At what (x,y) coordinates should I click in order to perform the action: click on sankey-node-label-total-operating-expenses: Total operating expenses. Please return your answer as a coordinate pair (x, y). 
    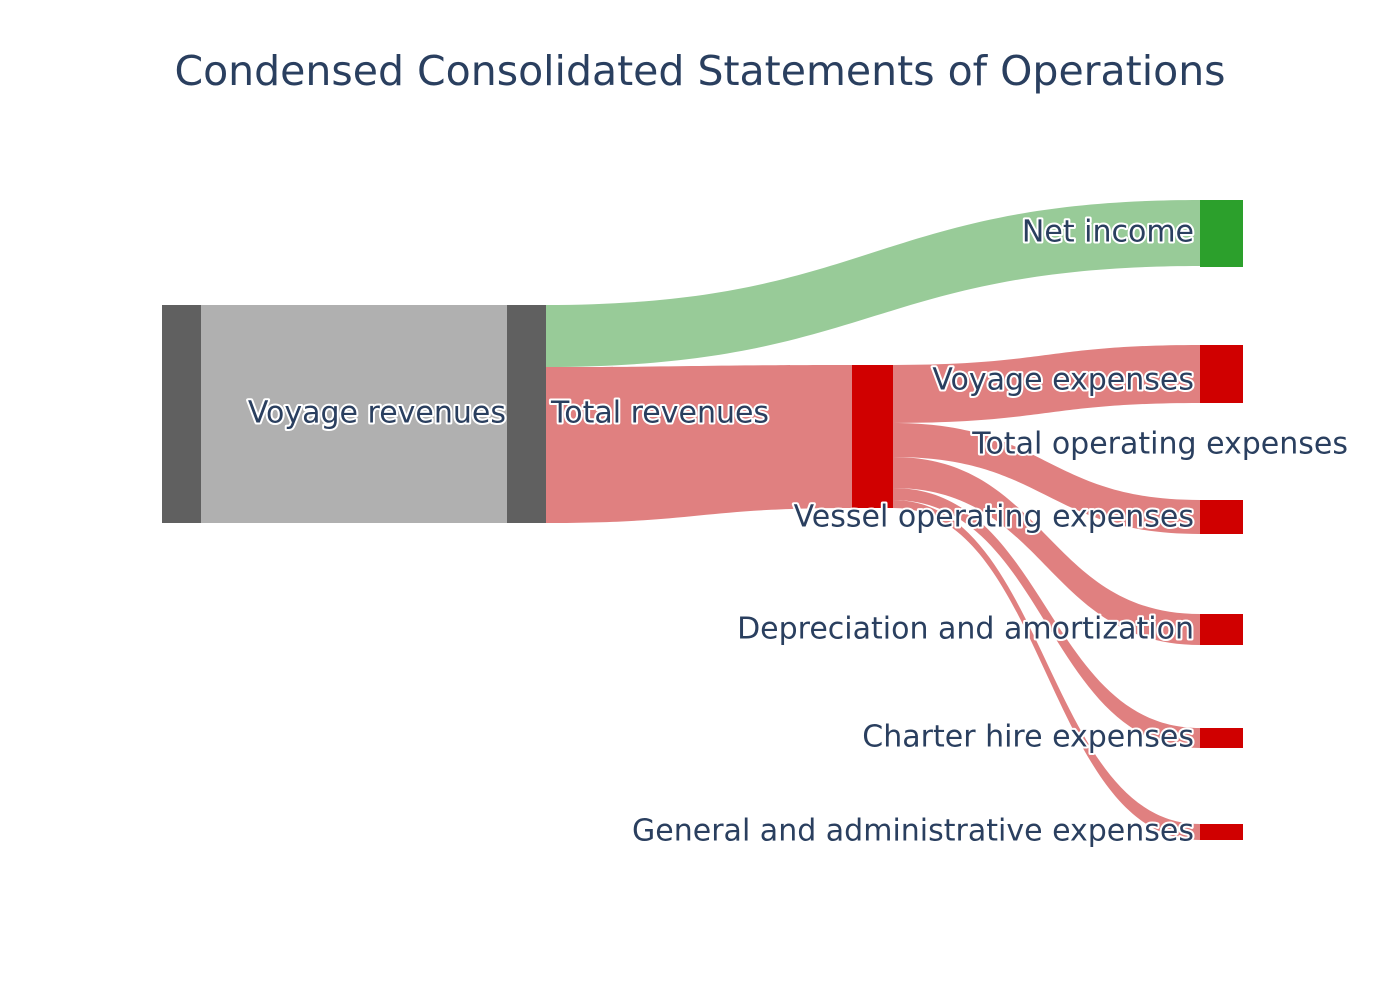
    Looking at the image, I should click on (1159, 444).